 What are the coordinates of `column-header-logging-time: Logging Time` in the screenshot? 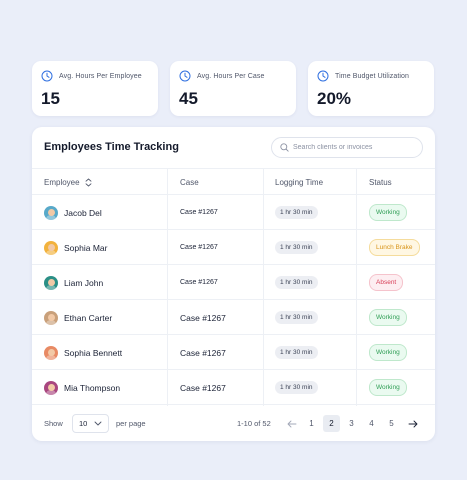 It's located at (299, 182).